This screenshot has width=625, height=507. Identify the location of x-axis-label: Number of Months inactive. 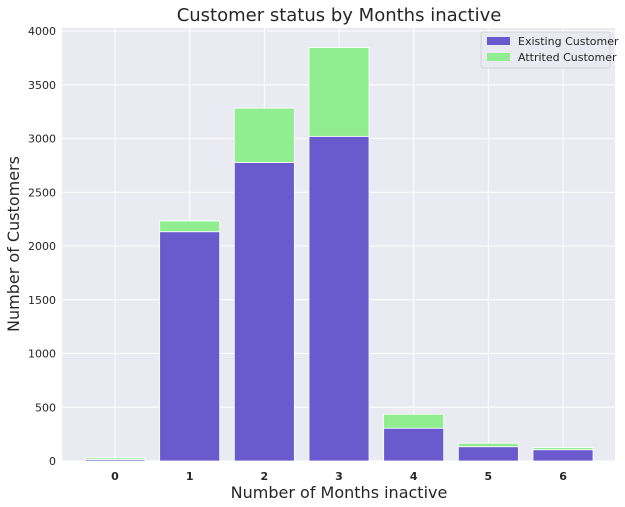
(339, 492).